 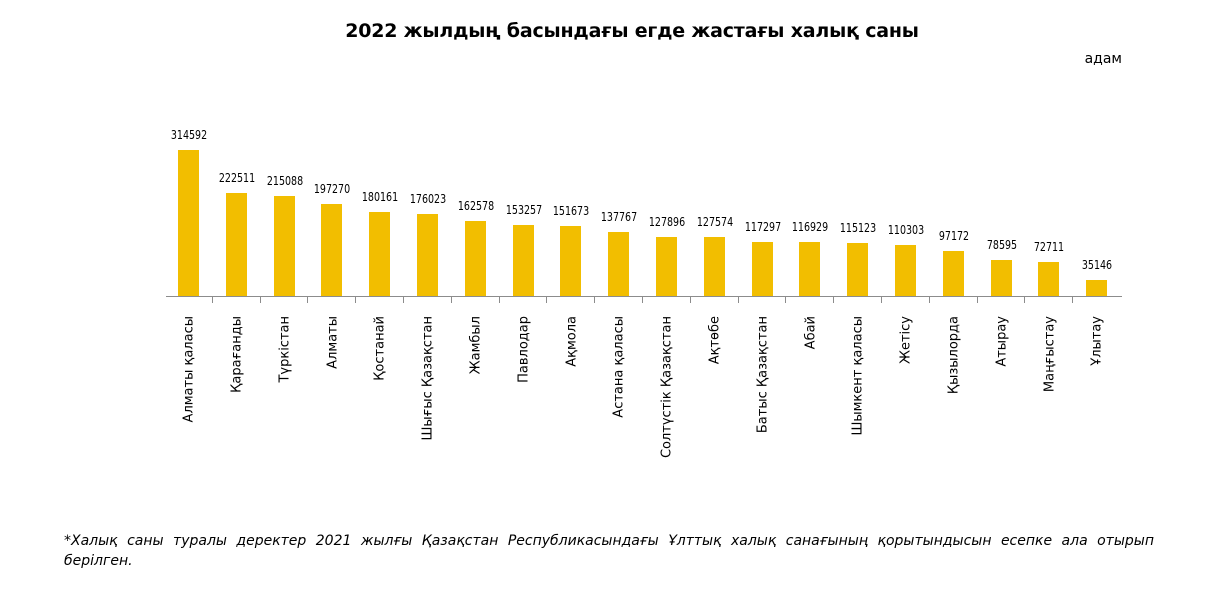 I want to click on bar-group: 197270, so click(x=332, y=197).